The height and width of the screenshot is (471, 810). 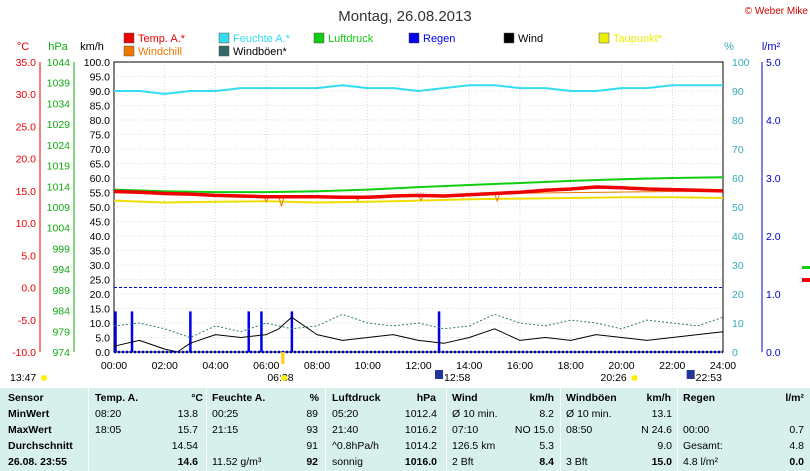 I want to click on tick-label-kmh: 40.0, so click(x=100, y=237).